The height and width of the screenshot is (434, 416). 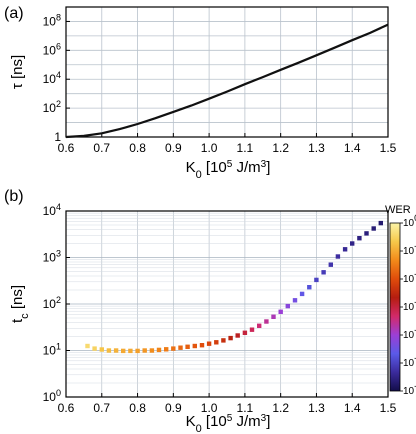 I want to click on colorbar-tick-label: 10-6, so click(x=409, y=389).